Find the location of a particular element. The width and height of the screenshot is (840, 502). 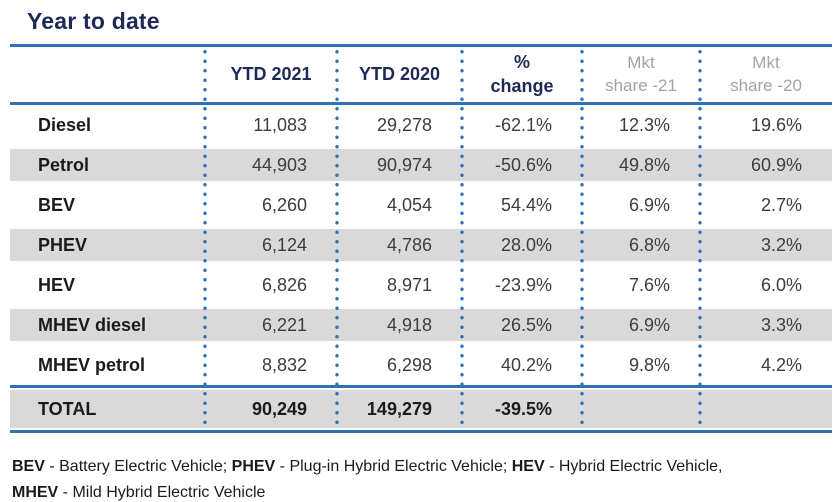

mkt-share-21-value: 6.8% is located at coordinates (649, 244).